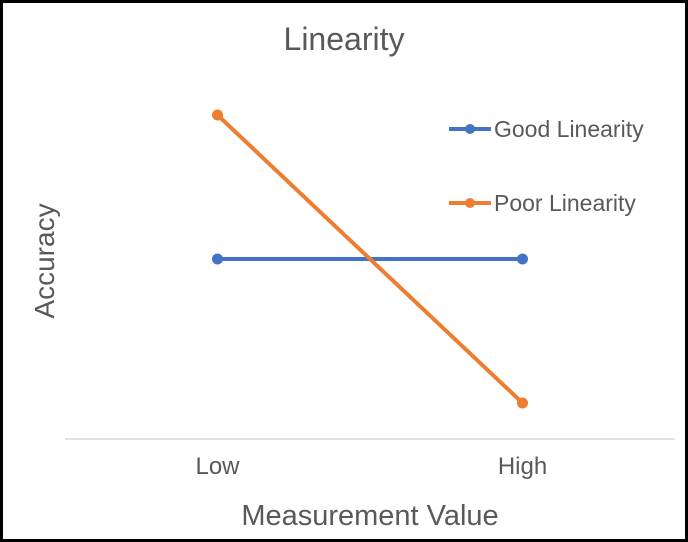 The image size is (688, 542). I want to click on chart-title: Linearity, so click(344, 39).